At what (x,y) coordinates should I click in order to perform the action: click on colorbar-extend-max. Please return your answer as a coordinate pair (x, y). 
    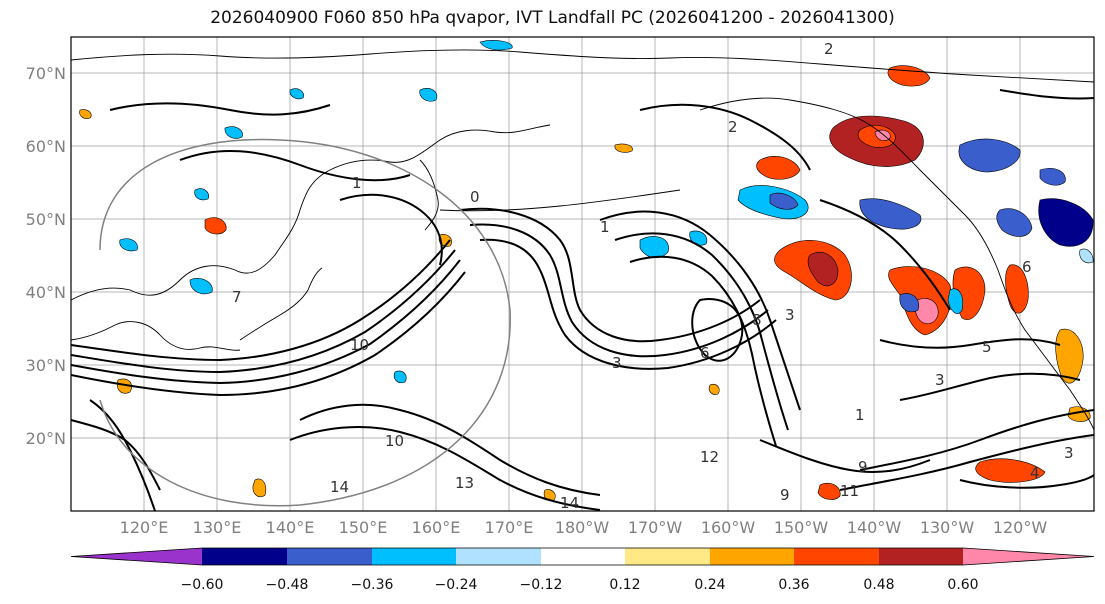
    Looking at the image, I should click on (1028, 556).